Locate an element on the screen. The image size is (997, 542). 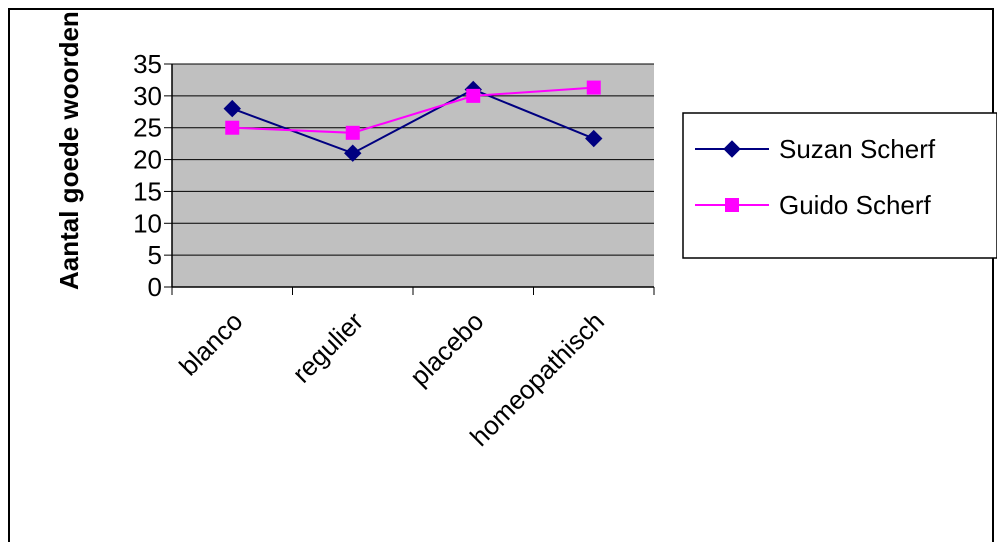
legend-box is located at coordinates (839, 185).